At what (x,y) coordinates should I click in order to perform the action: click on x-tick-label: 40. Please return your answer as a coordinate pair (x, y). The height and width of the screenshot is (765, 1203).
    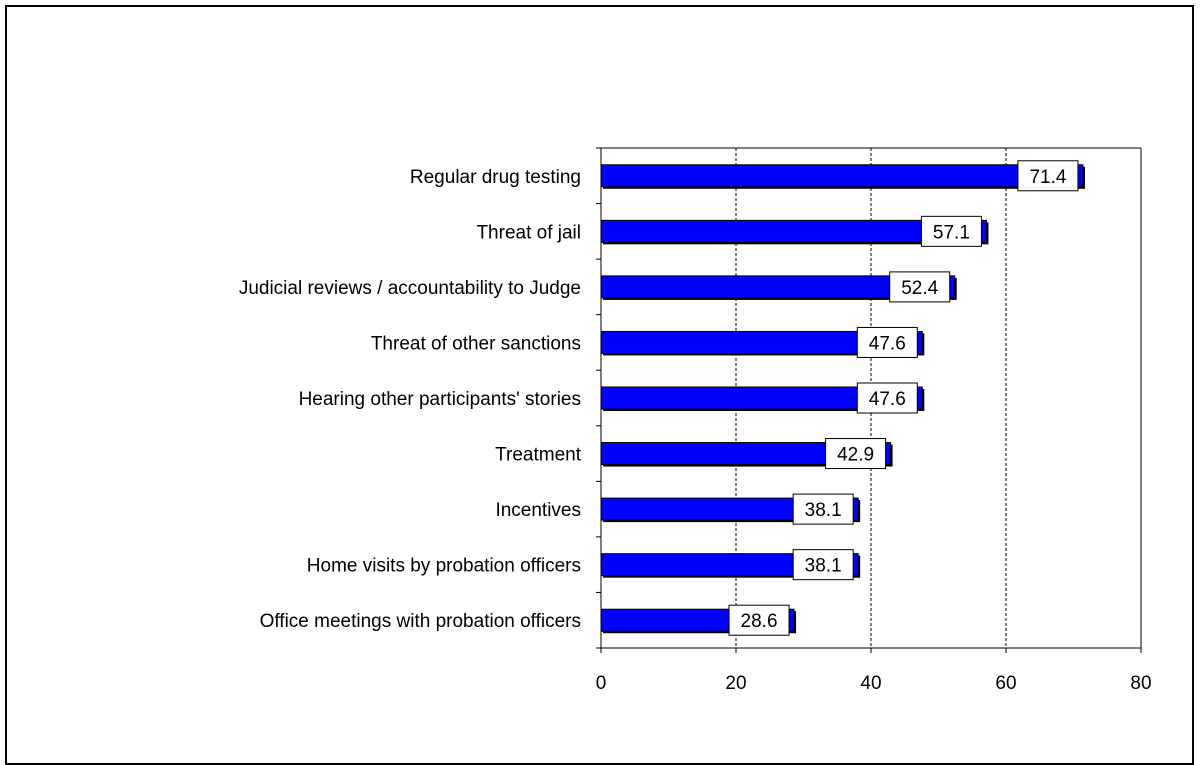
    Looking at the image, I should click on (870, 683).